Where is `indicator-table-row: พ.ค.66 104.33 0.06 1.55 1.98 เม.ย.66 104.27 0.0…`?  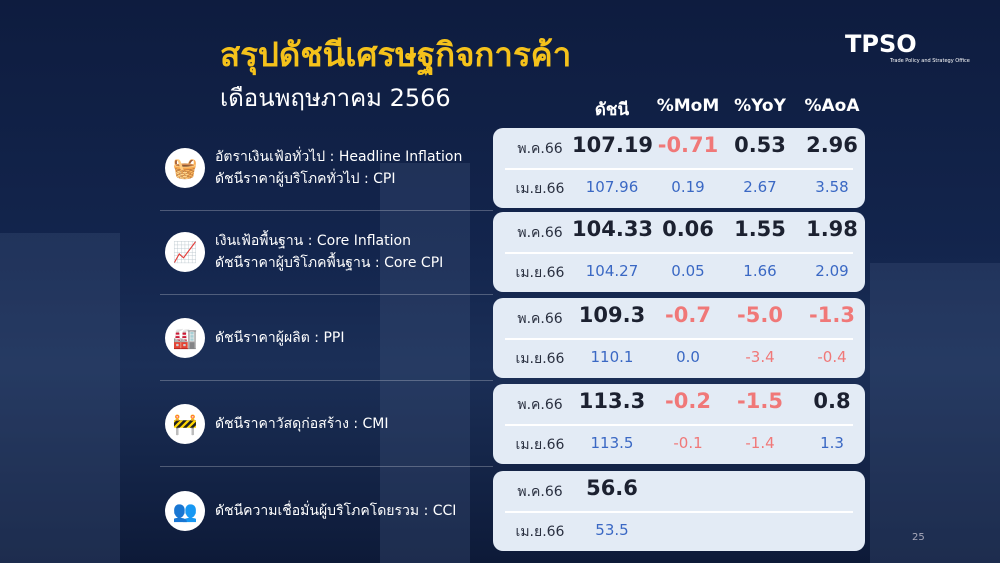
indicator-table-row: พ.ค.66 104.33 0.06 1.55 1.98 เม.ย.66 104.27 0.0… is located at coordinates (679, 252).